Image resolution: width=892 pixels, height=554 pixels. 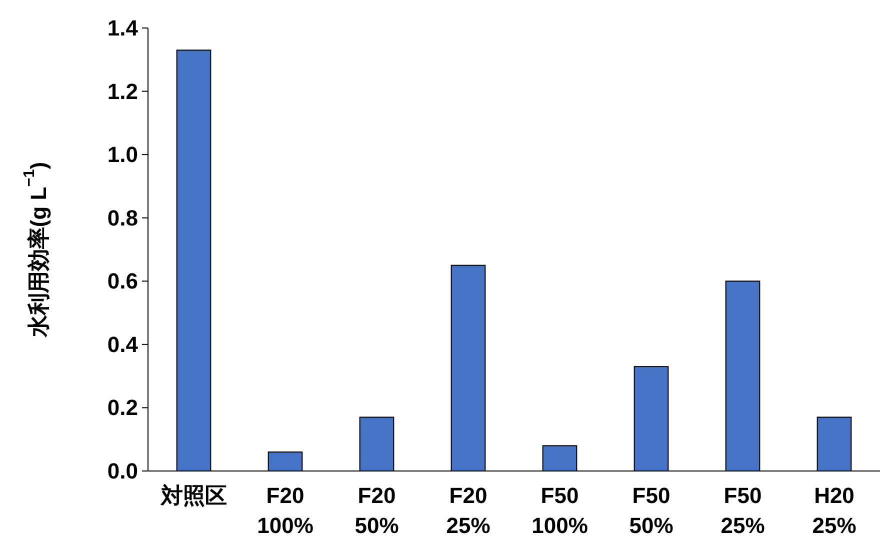 What do you see at coordinates (122, 407) in the screenshot?
I see `y-tick-label: 0.2` at bounding box center [122, 407].